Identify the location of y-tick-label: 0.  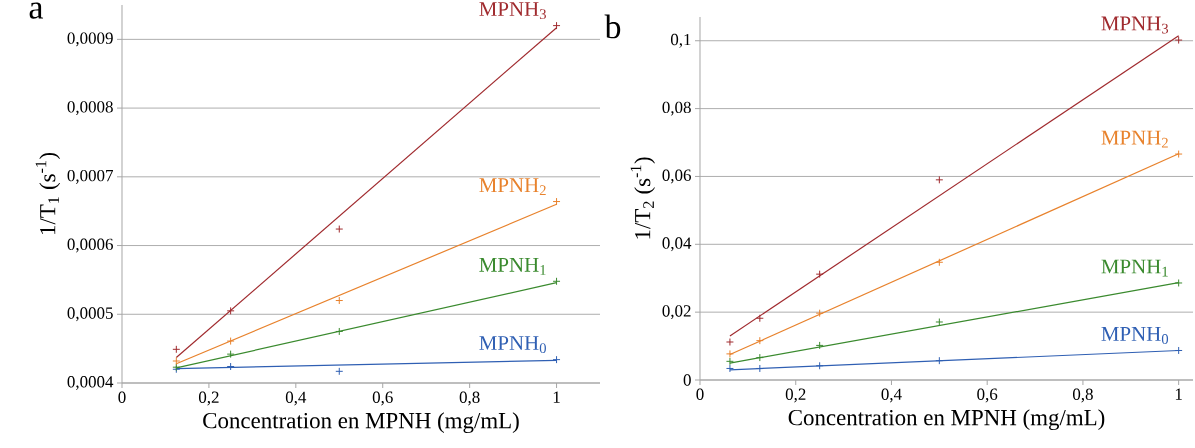
(687, 380).